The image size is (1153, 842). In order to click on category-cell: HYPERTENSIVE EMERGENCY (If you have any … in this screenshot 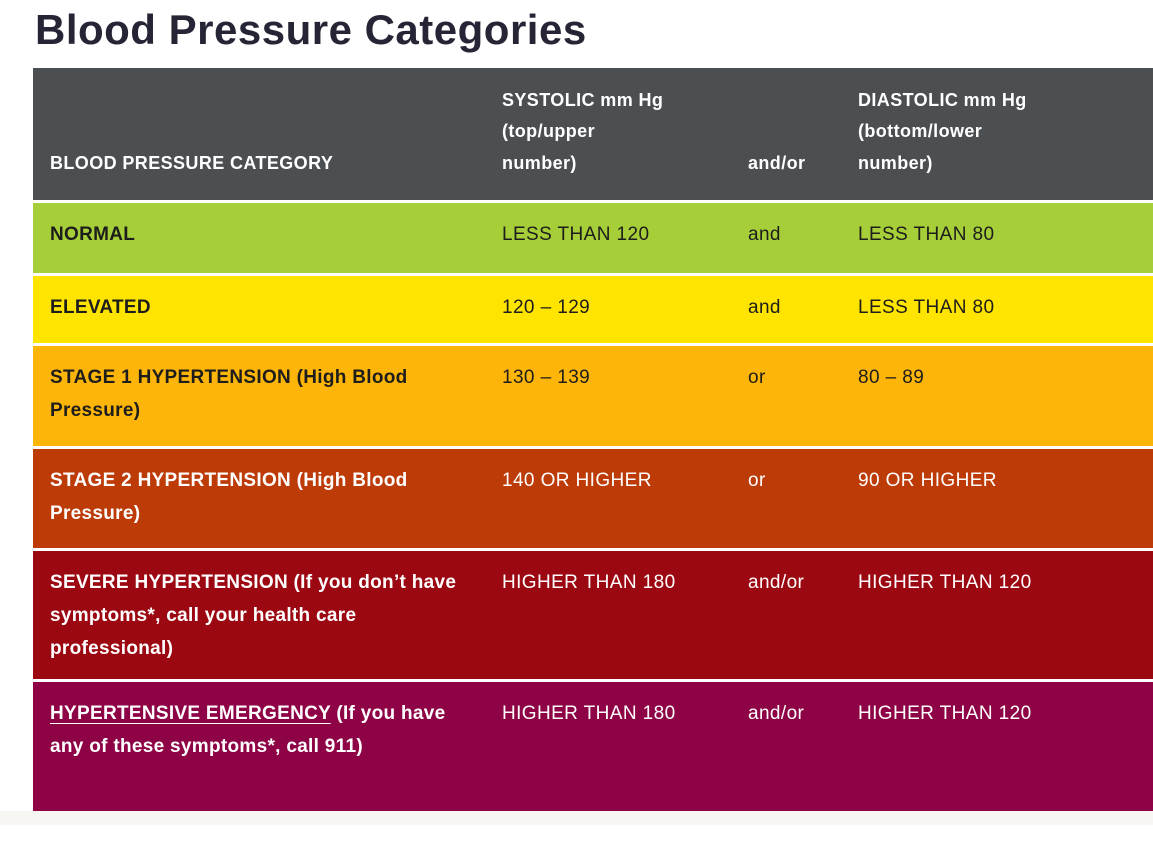, I will do `click(265, 730)`.